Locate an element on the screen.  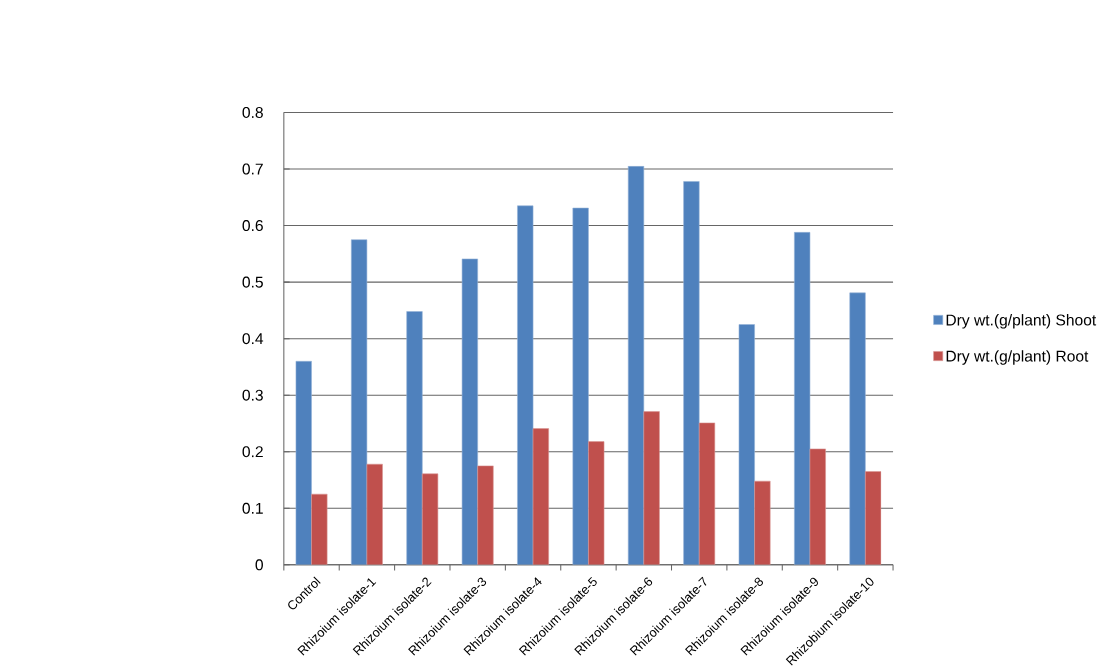
y-tick-label: 0.5 is located at coordinates (252, 282).